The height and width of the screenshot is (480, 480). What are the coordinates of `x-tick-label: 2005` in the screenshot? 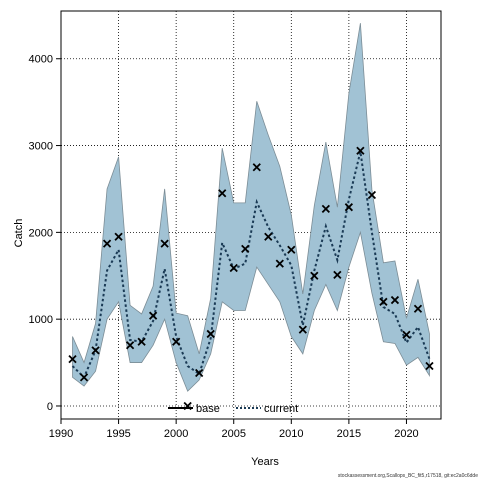 It's located at (233, 434).